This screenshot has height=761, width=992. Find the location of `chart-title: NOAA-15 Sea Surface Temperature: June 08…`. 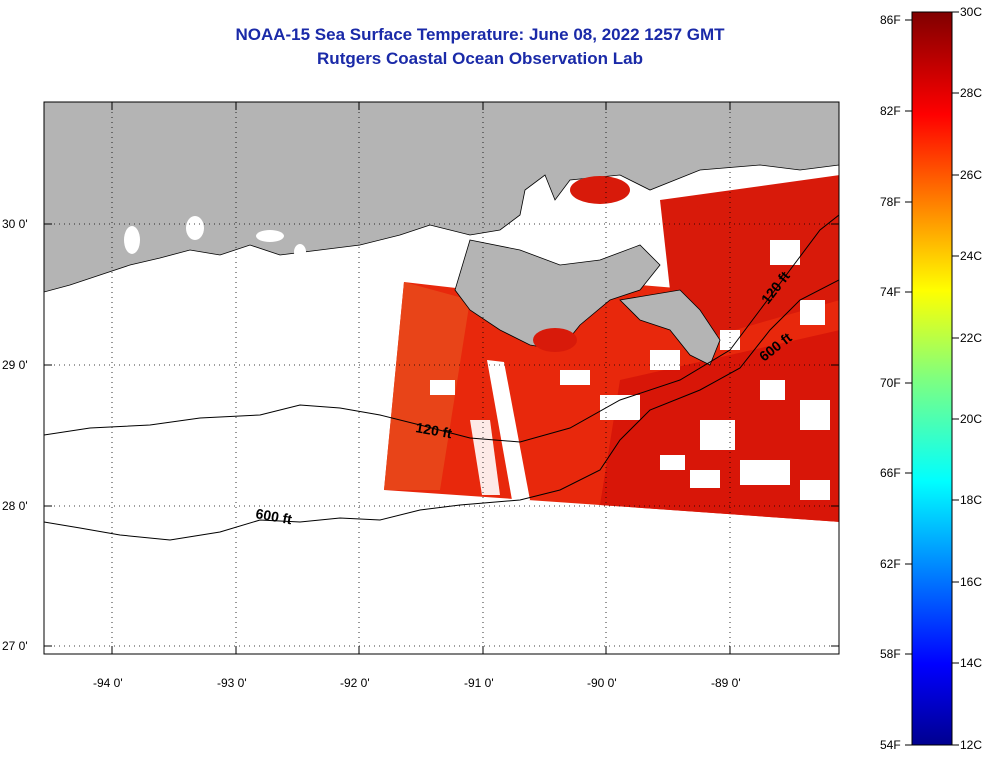

chart-title: NOAA-15 Sea Surface Temperature: June 08… is located at coordinates (480, 34).